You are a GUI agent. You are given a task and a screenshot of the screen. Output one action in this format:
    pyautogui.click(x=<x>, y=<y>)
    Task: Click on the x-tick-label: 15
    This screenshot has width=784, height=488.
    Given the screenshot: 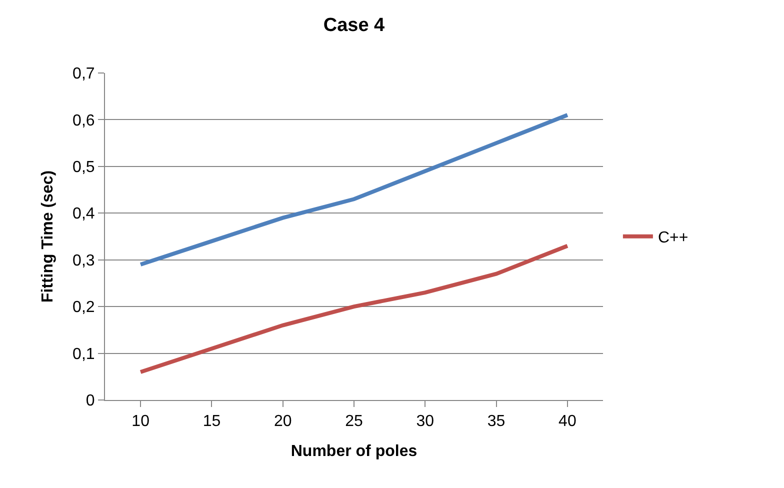 What is the action you would take?
    pyautogui.click(x=211, y=421)
    